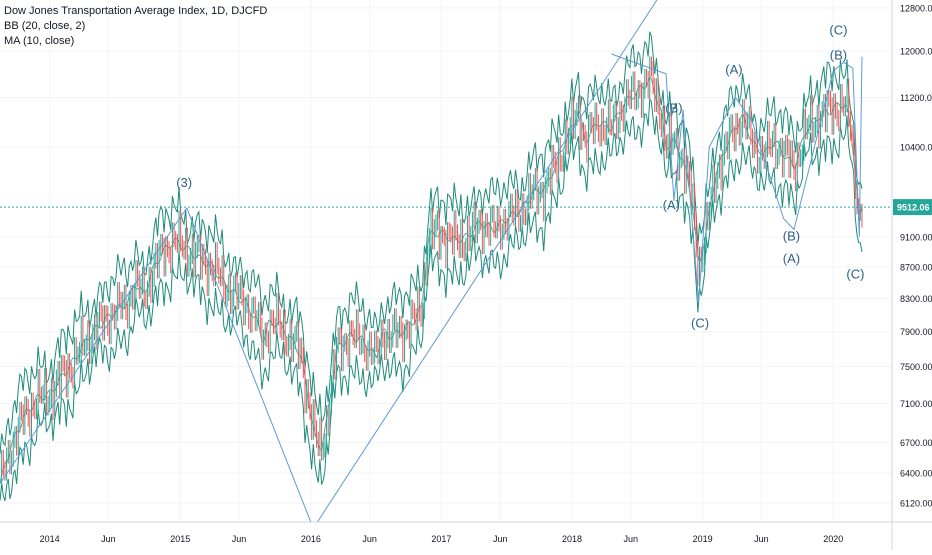  Describe the element at coordinates (916, 148) in the screenshot. I see `y-tick-label: 10400.00` at that location.